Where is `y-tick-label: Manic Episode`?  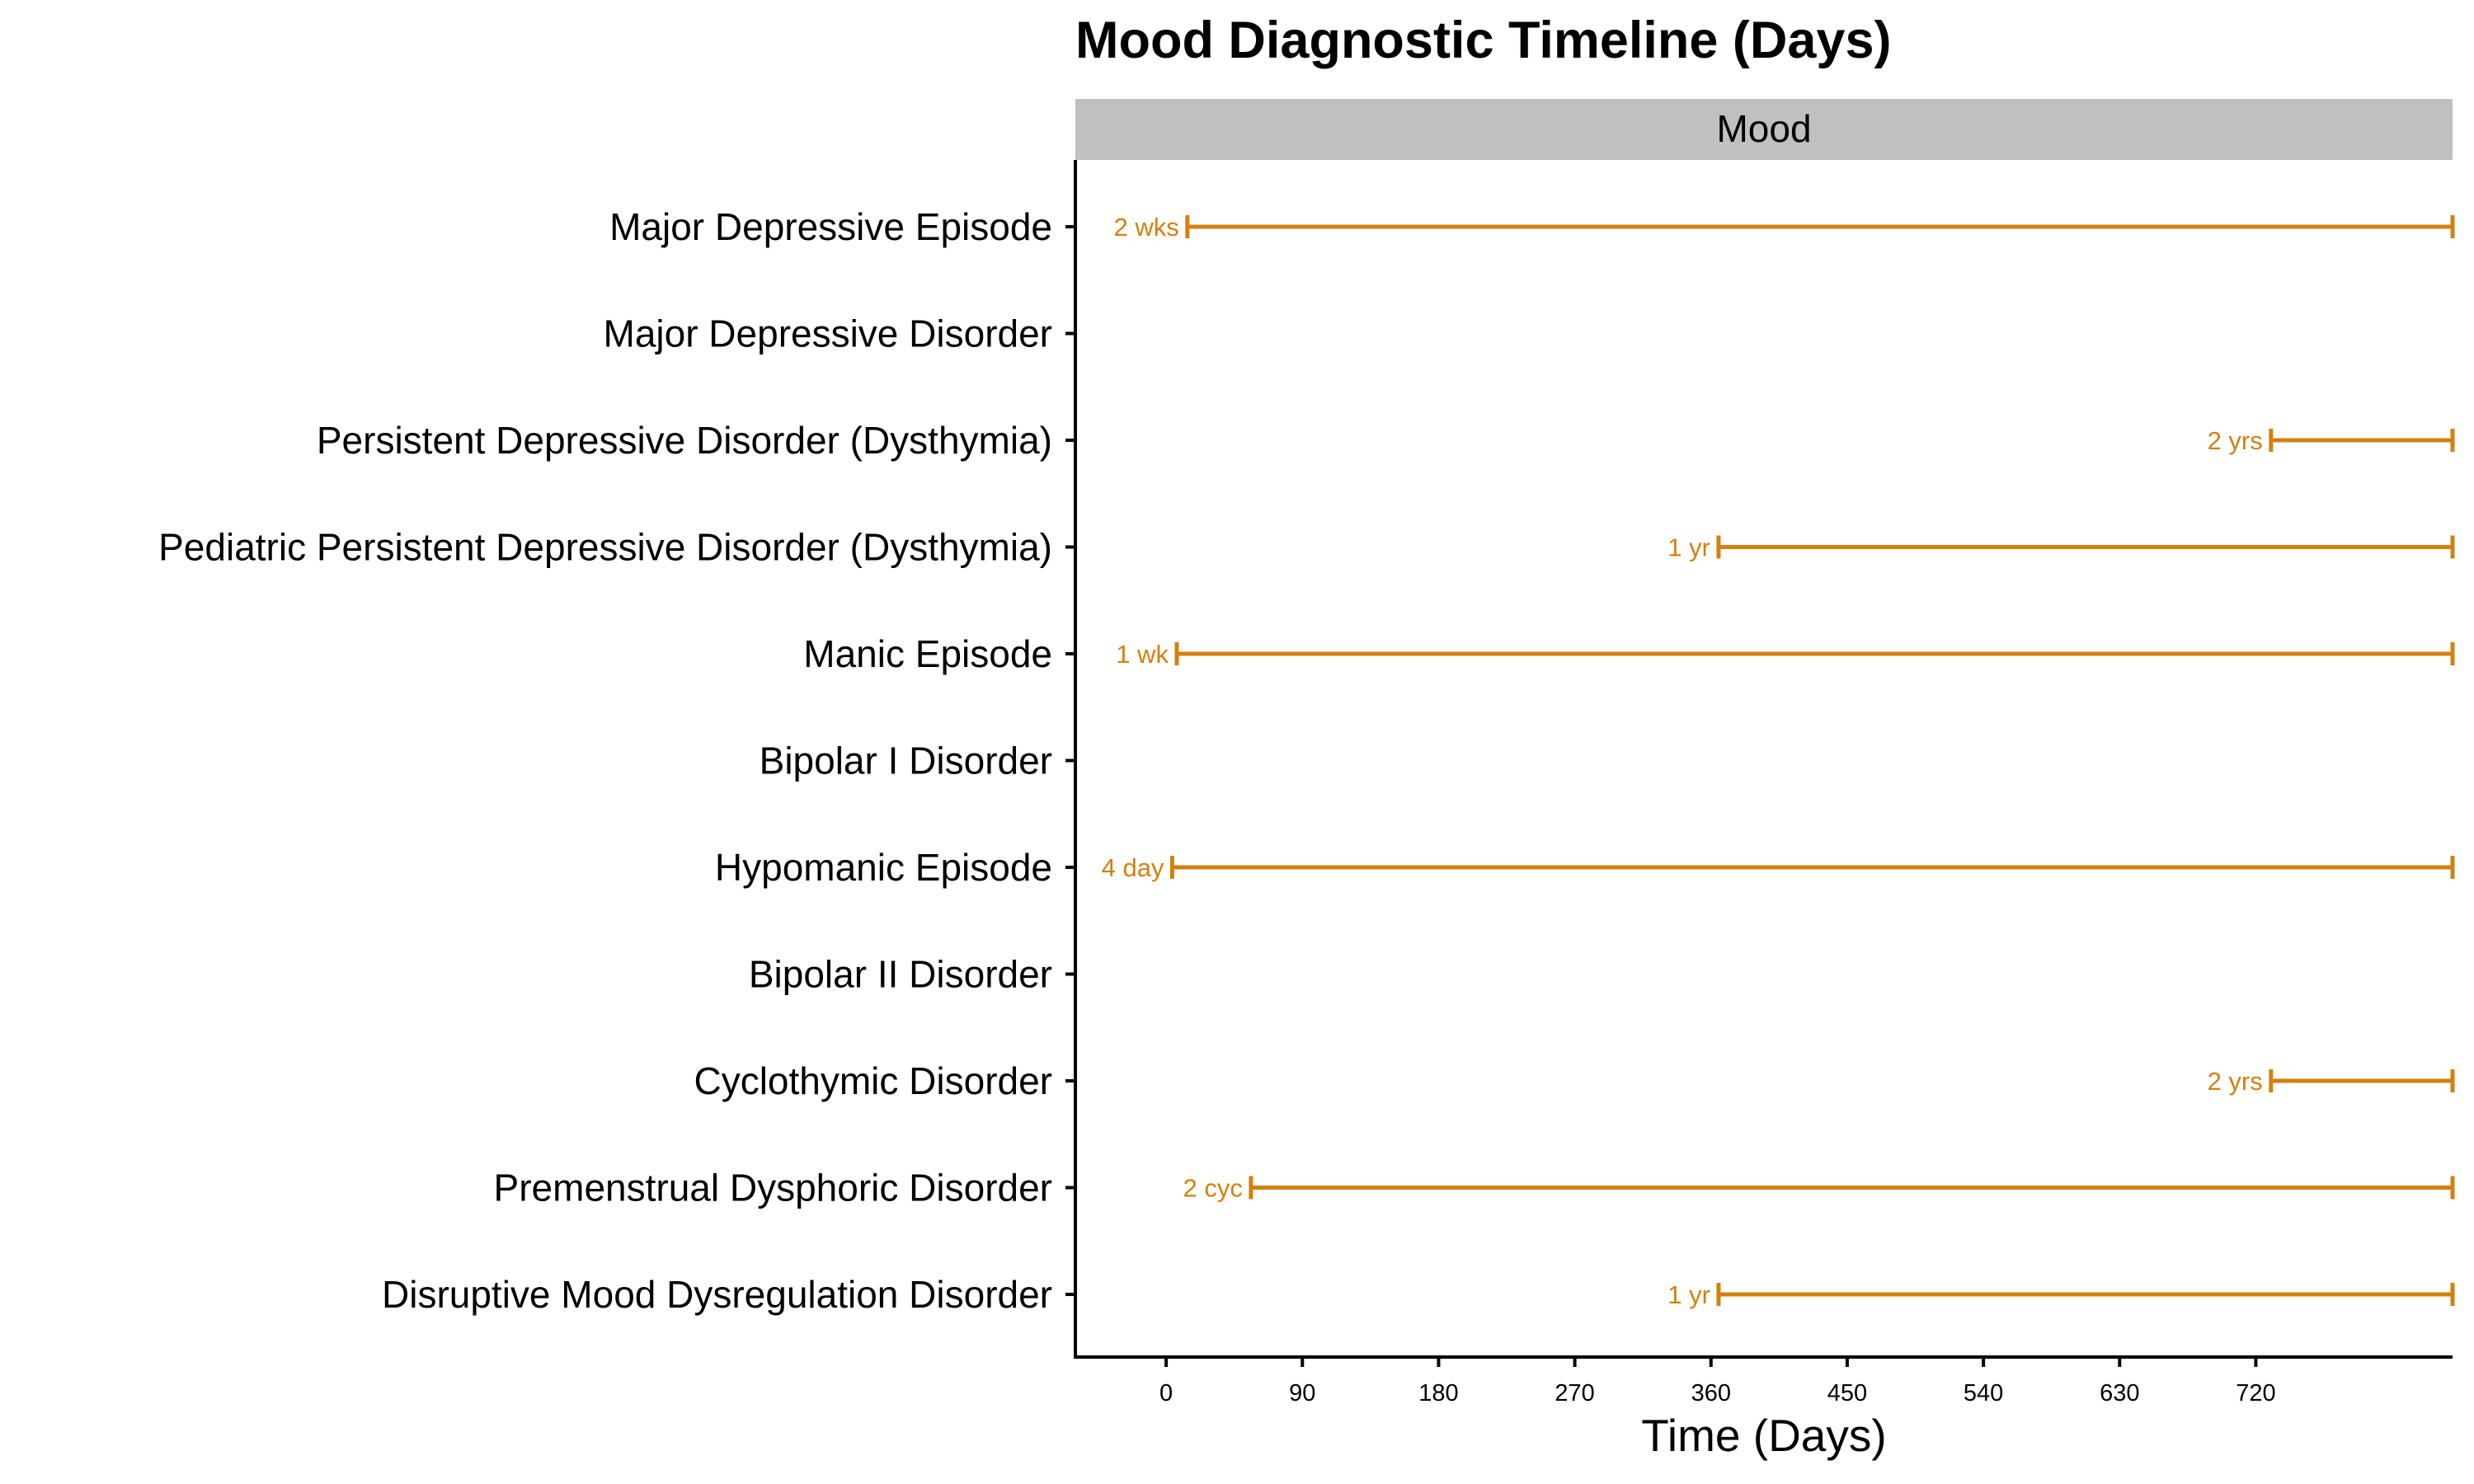
y-tick-label: Manic Episode is located at coordinates (927, 653).